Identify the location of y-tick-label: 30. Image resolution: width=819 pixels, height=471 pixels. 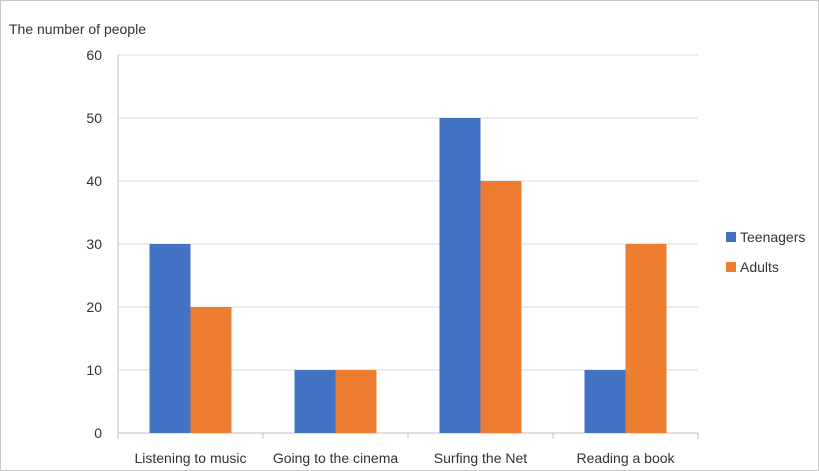
(94, 244).